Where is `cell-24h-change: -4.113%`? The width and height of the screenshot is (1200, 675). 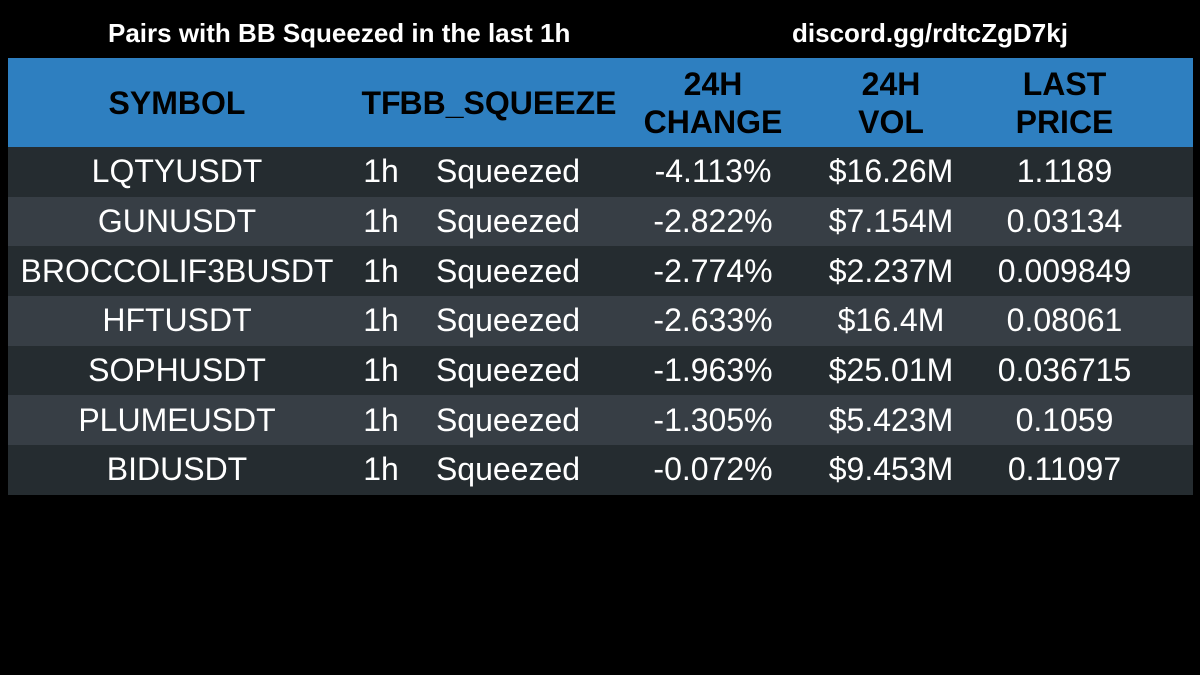
cell-24h-change: -4.113% is located at coordinates (713, 171).